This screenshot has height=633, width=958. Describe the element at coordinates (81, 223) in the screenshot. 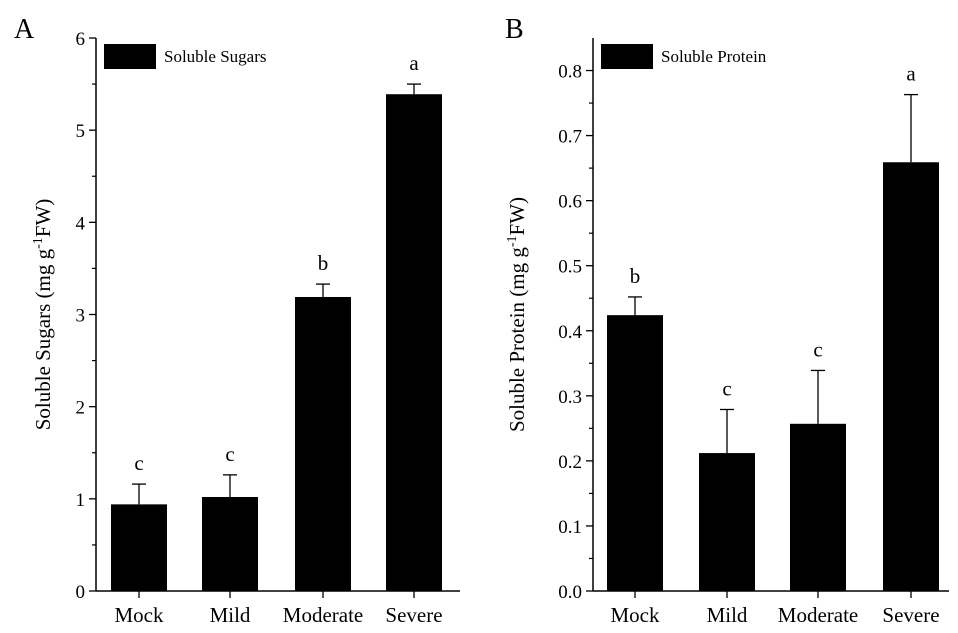

I see `y-tick-label: 4` at that location.